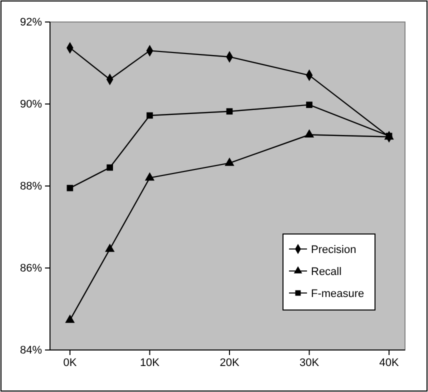 This screenshot has height=392, width=428. Describe the element at coordinates (309, 362) in the screenshot. I see `x-tick-label: 30K` at that location.